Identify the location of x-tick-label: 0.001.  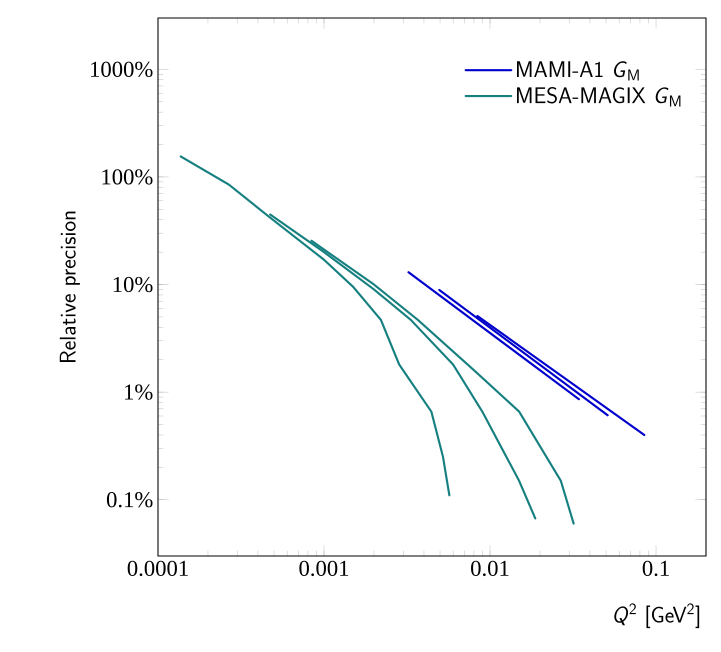
(323, 568).